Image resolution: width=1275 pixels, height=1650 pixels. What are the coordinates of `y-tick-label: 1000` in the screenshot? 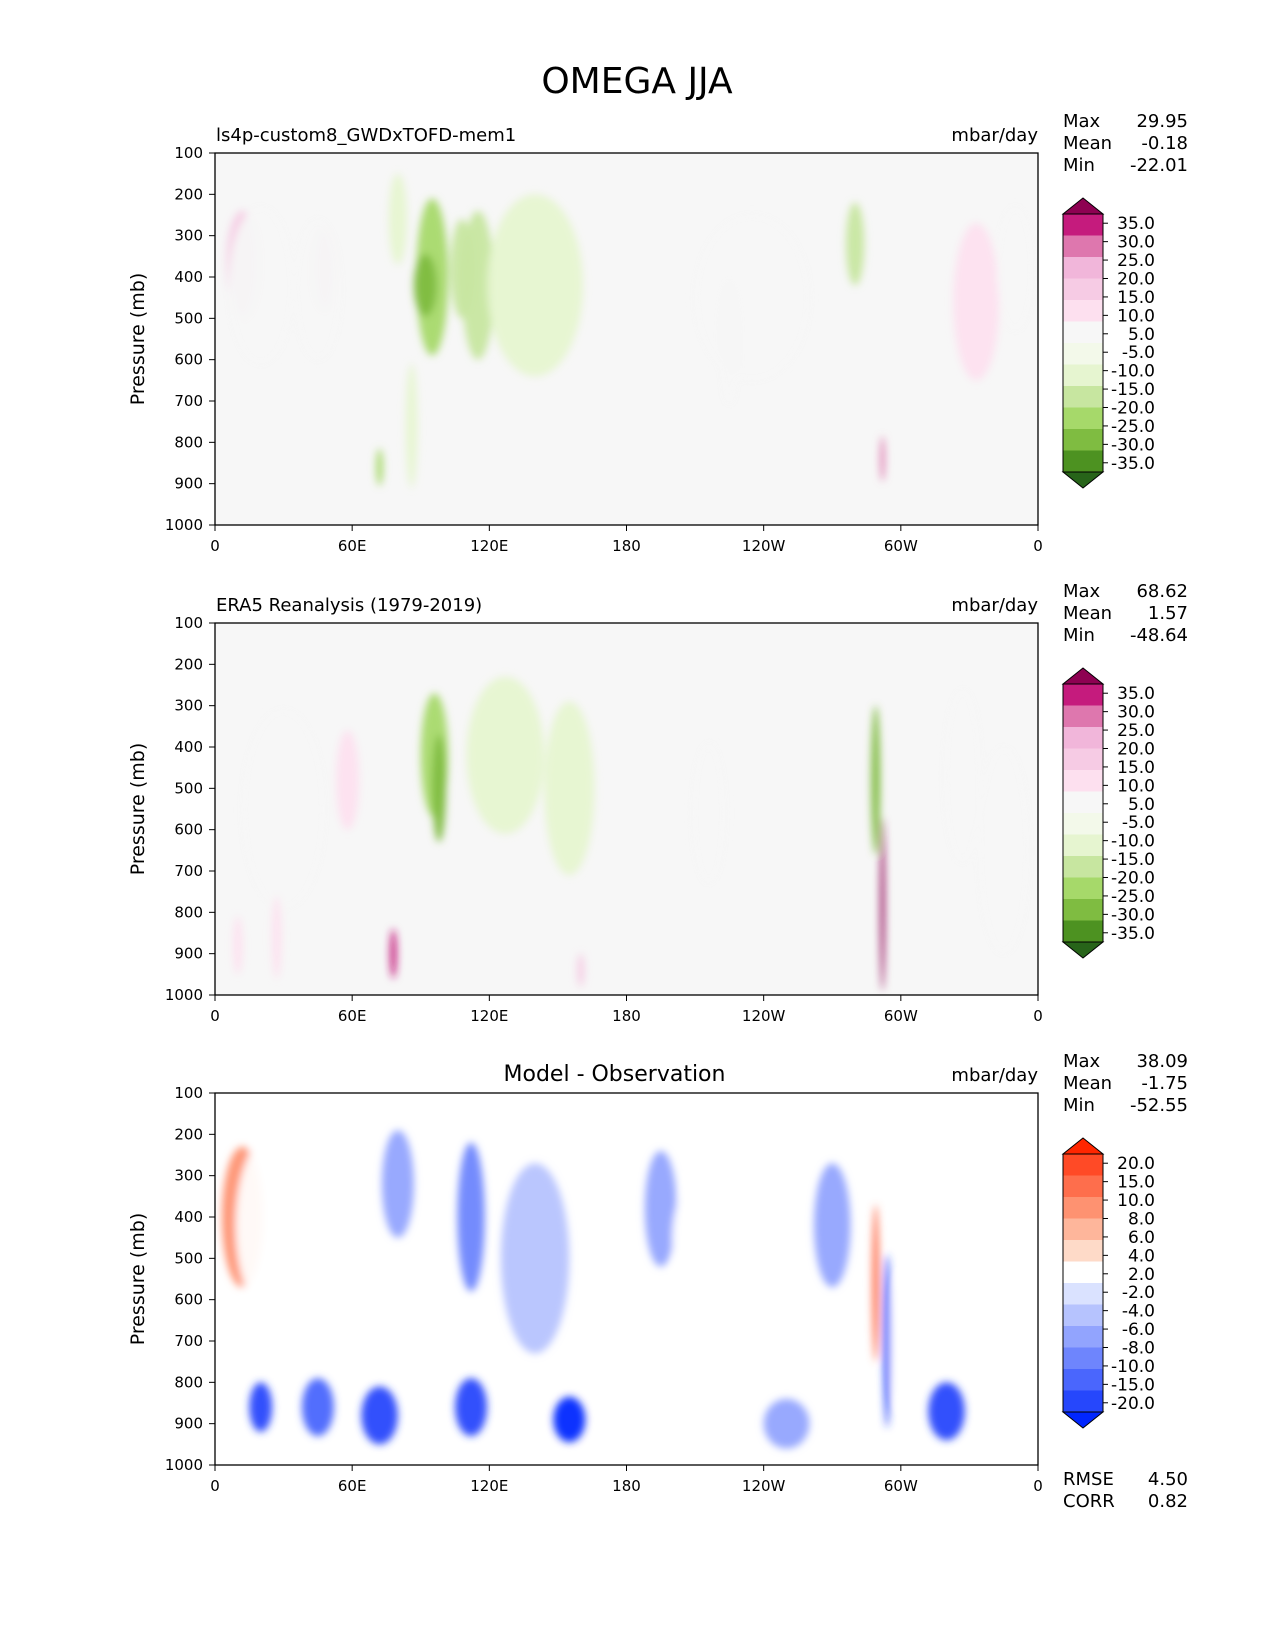 It's located at (184, 1465).